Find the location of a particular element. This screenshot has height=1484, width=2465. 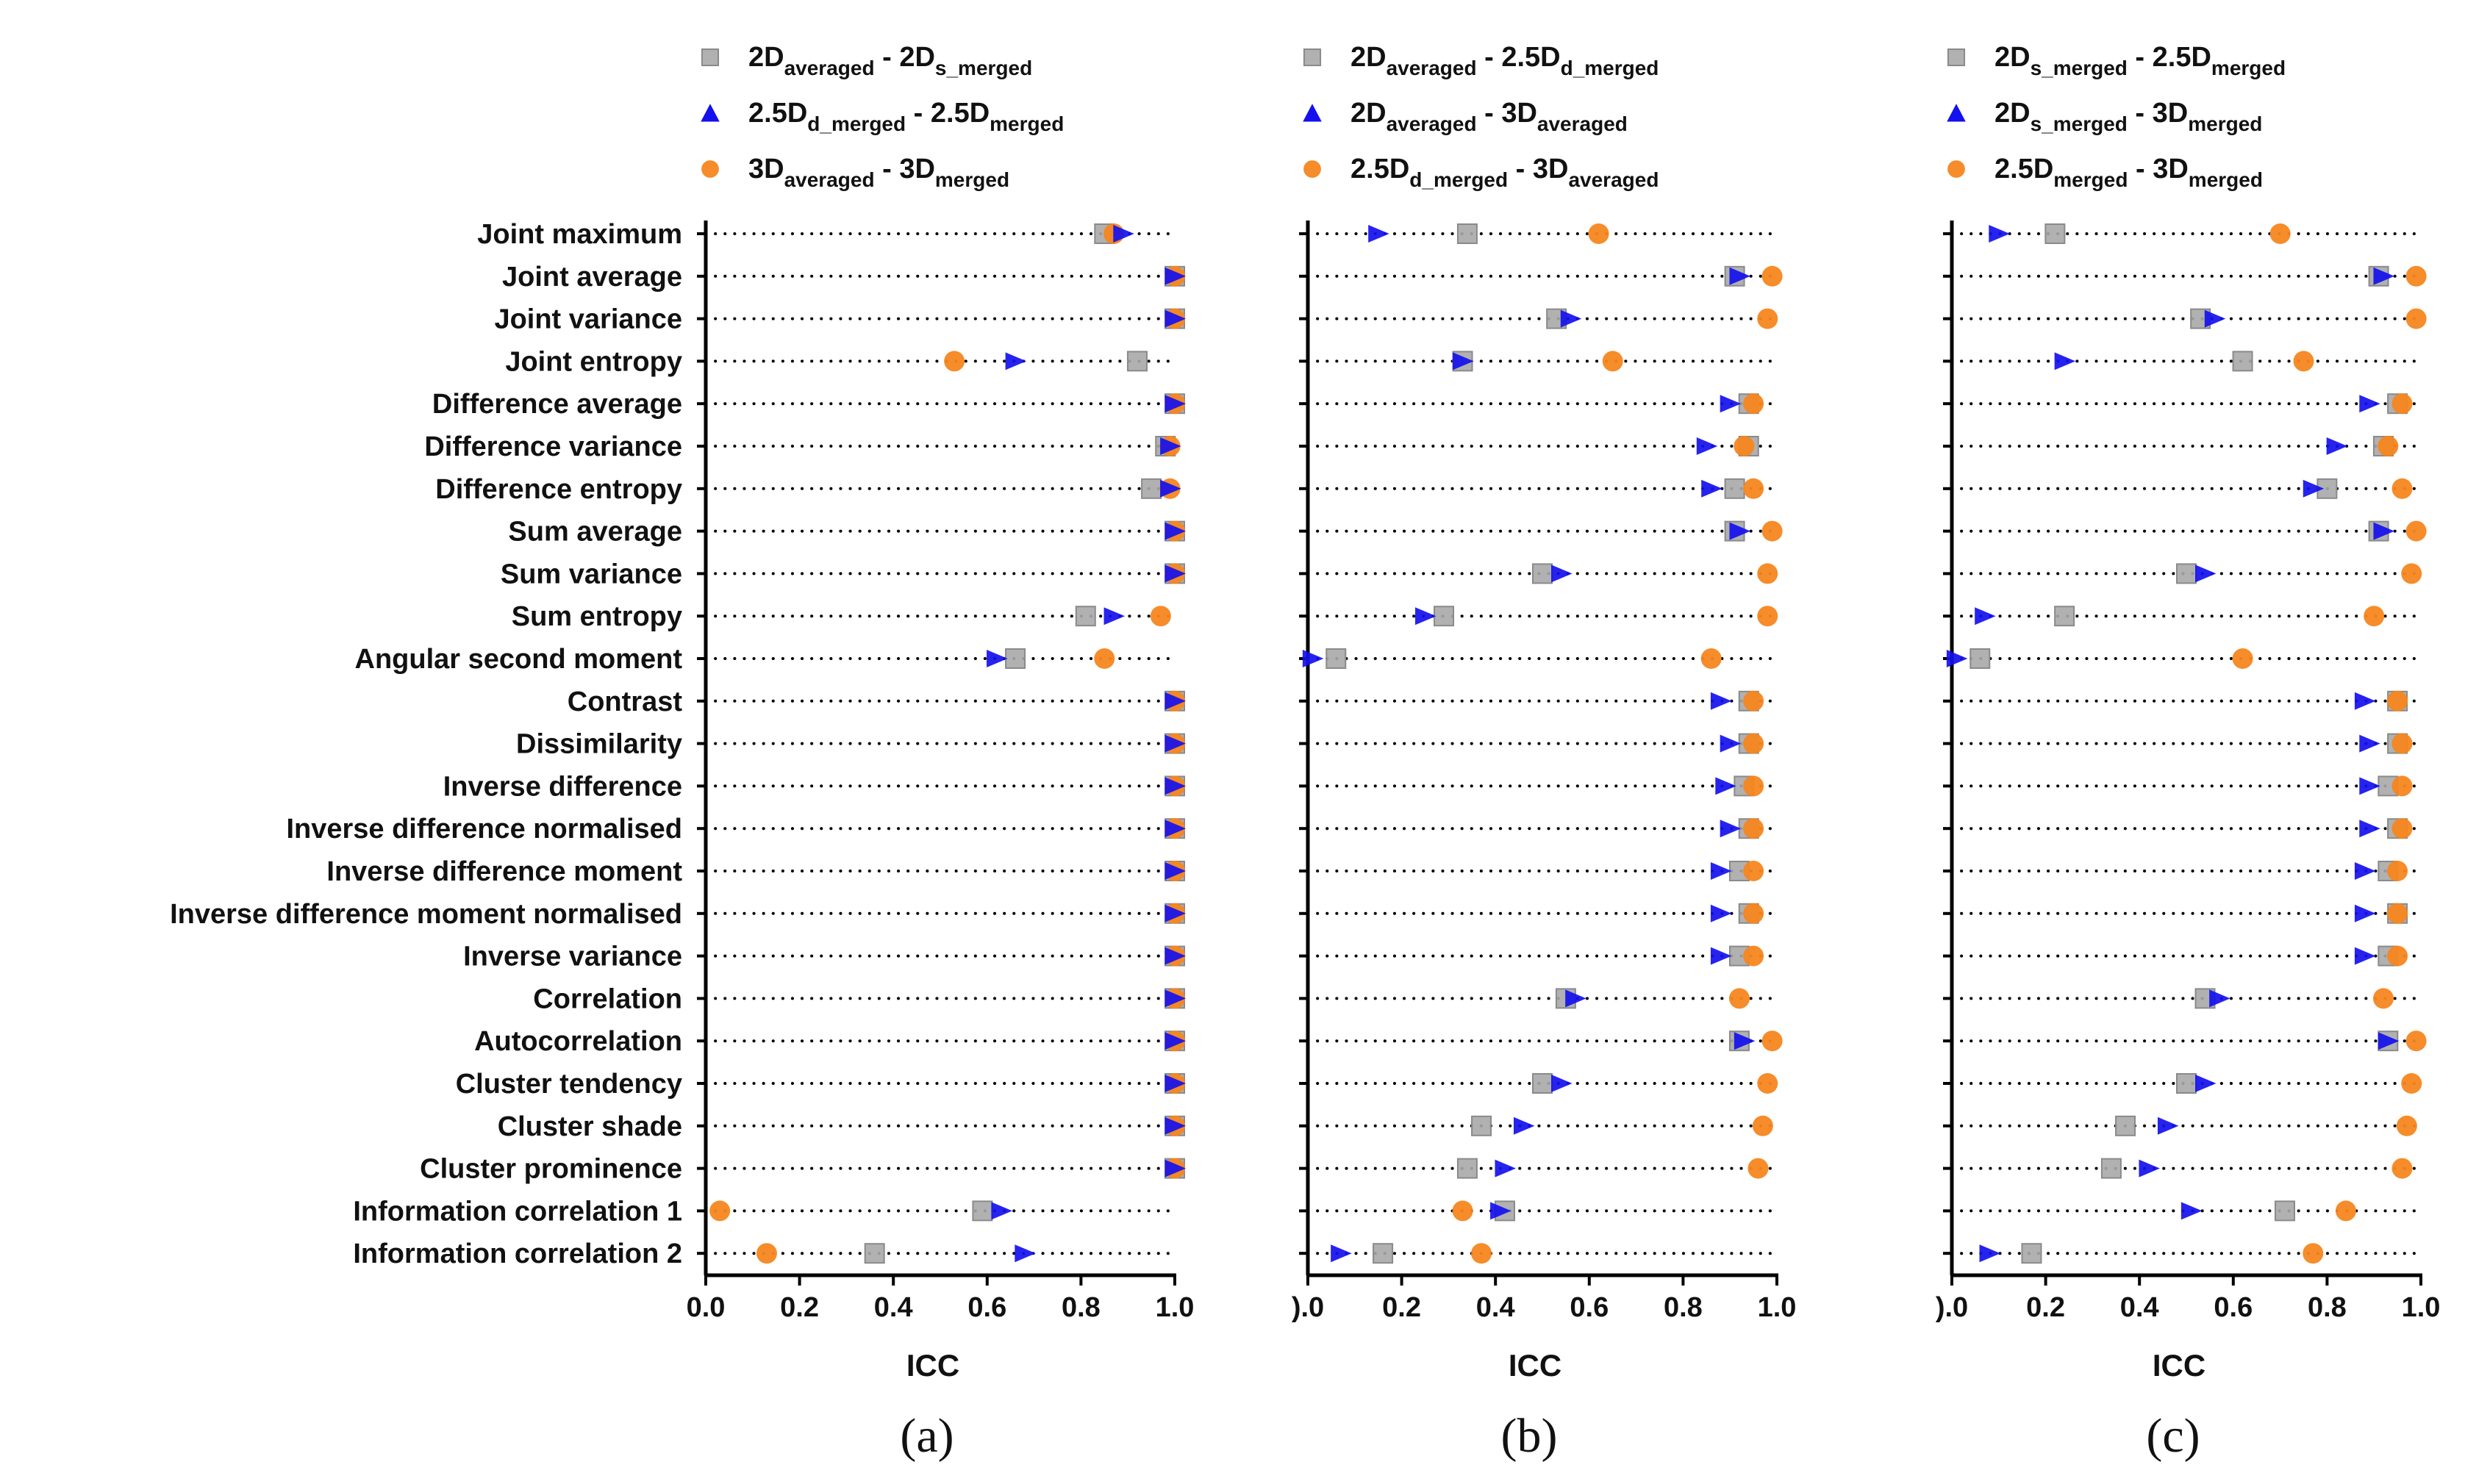

legend-triangle-marker is located at coordinates (1956, 113).